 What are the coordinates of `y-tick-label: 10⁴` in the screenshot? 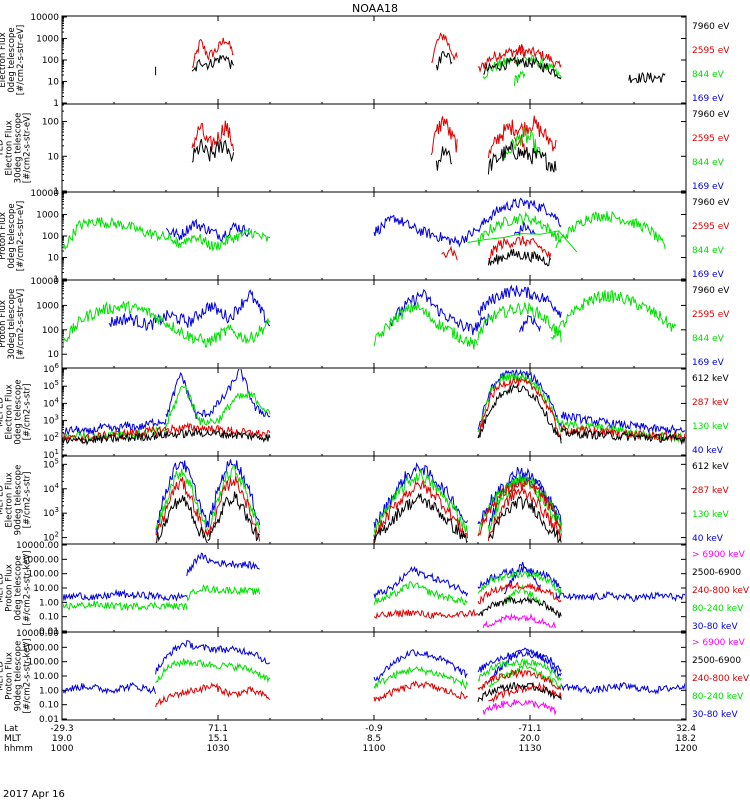 It's located at (51, 402).